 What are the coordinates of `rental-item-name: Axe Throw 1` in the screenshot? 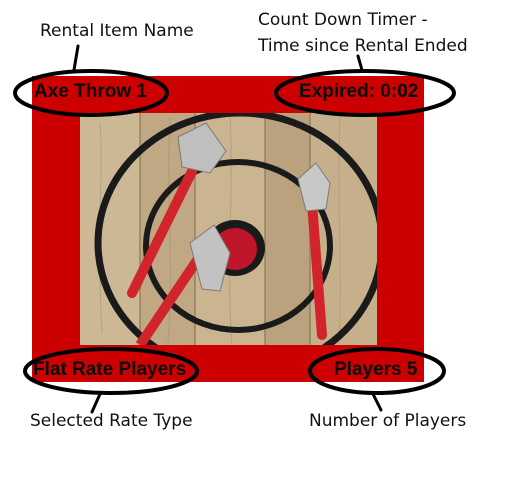 It's located at (90, 91).